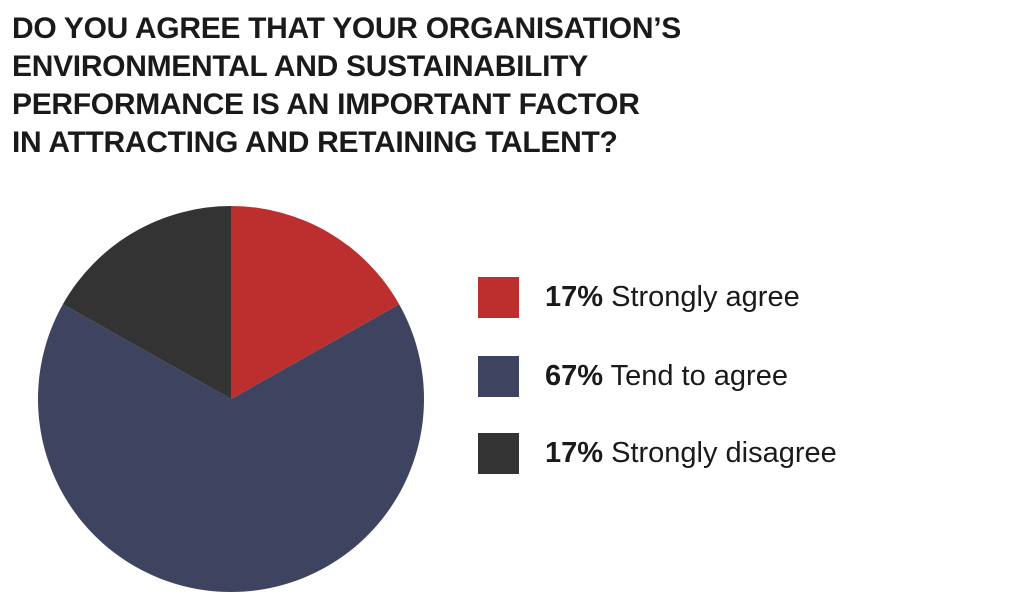 The height and width of the screenshot is (614, 1024). I want to click on chart-title-line: IN ATTRACTING AND RETAINING TALENT?, so click(315, 142).